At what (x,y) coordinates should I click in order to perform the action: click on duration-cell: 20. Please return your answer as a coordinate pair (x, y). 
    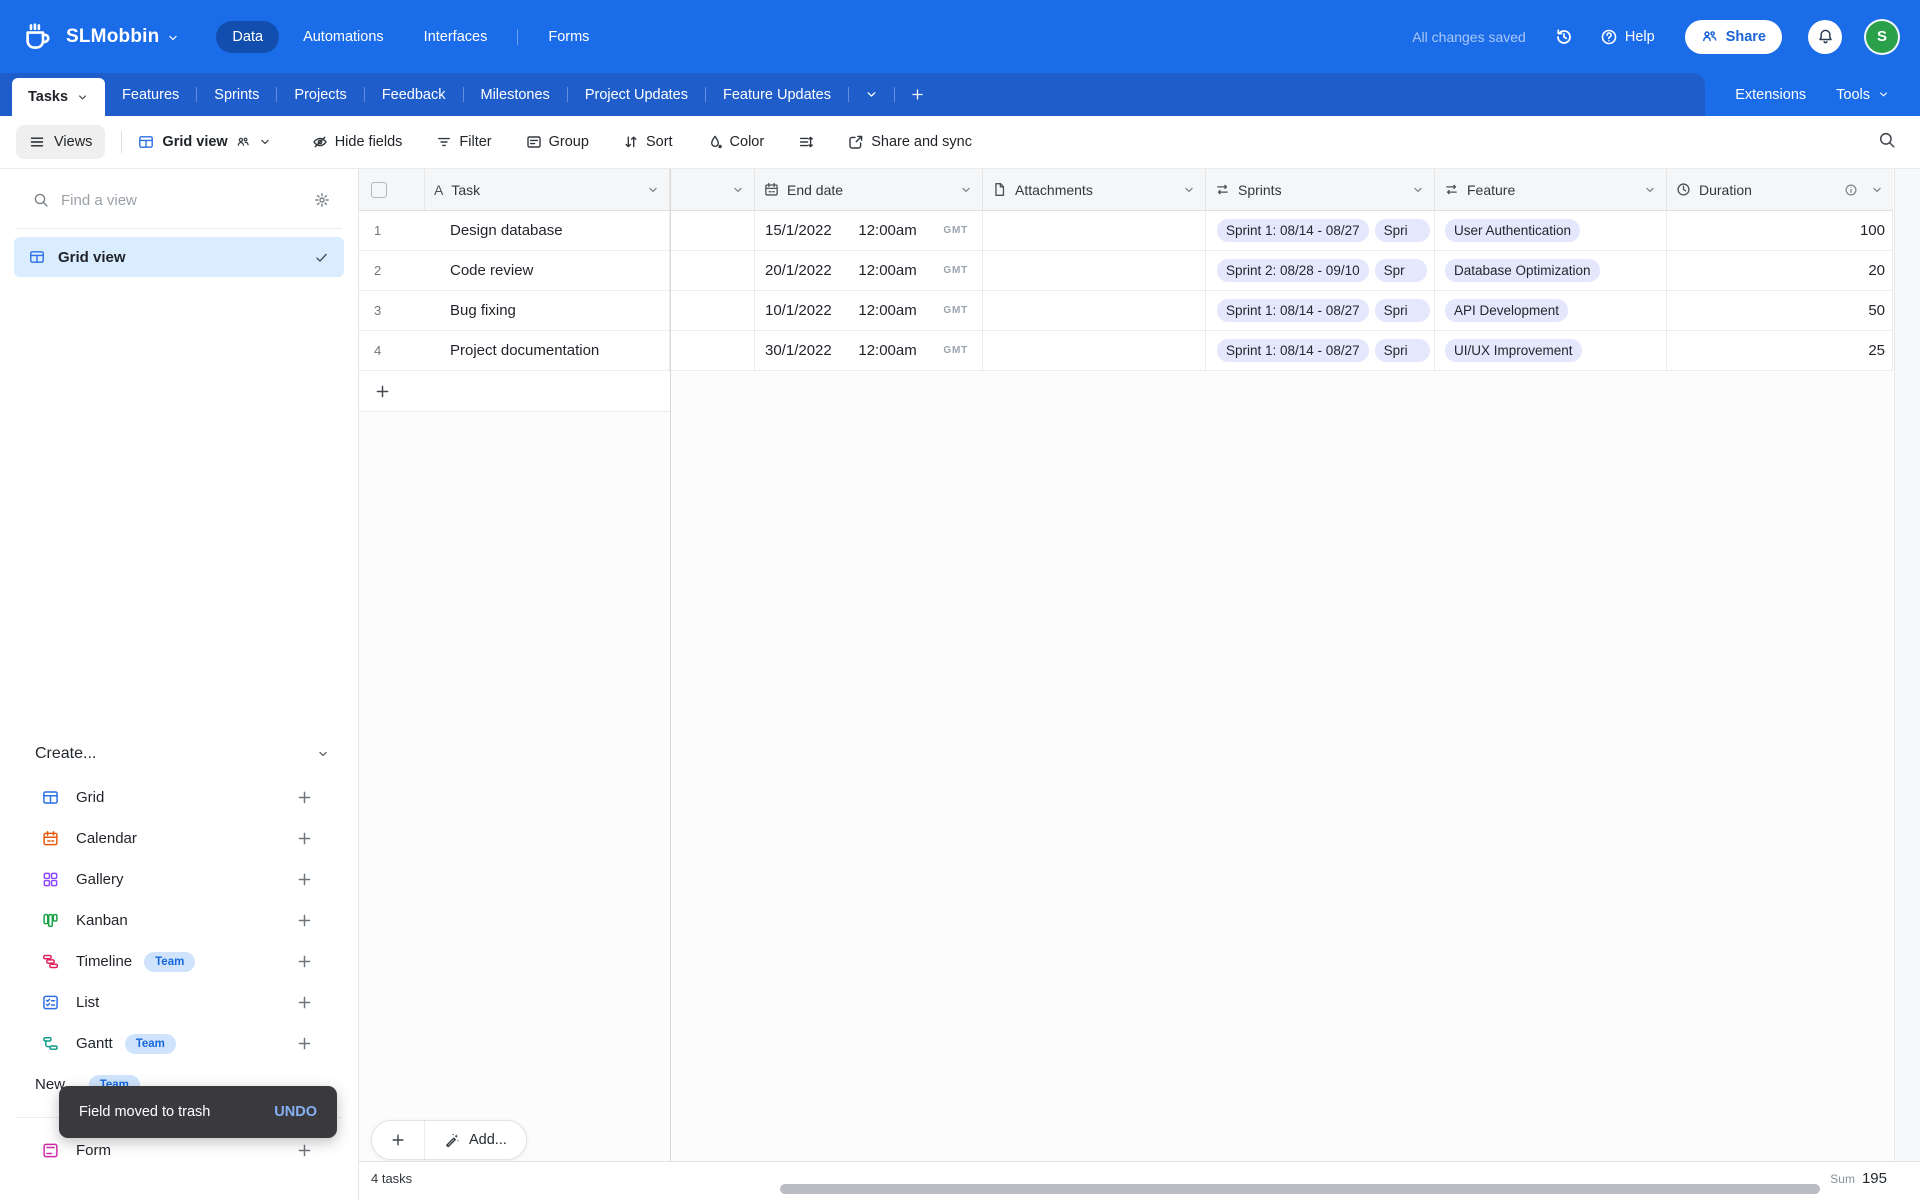
    Looking at the image, I should click on (1780, 270).